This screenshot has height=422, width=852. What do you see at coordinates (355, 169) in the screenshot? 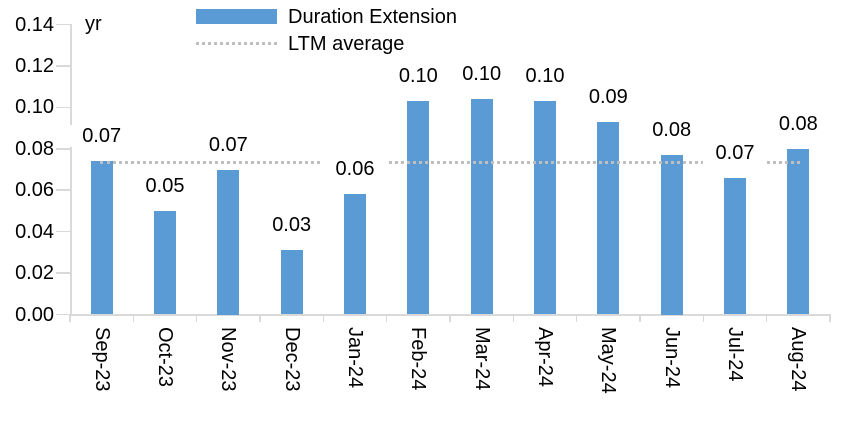
I see `bar-value-label: 0.06` at bounding box center [355, 169].